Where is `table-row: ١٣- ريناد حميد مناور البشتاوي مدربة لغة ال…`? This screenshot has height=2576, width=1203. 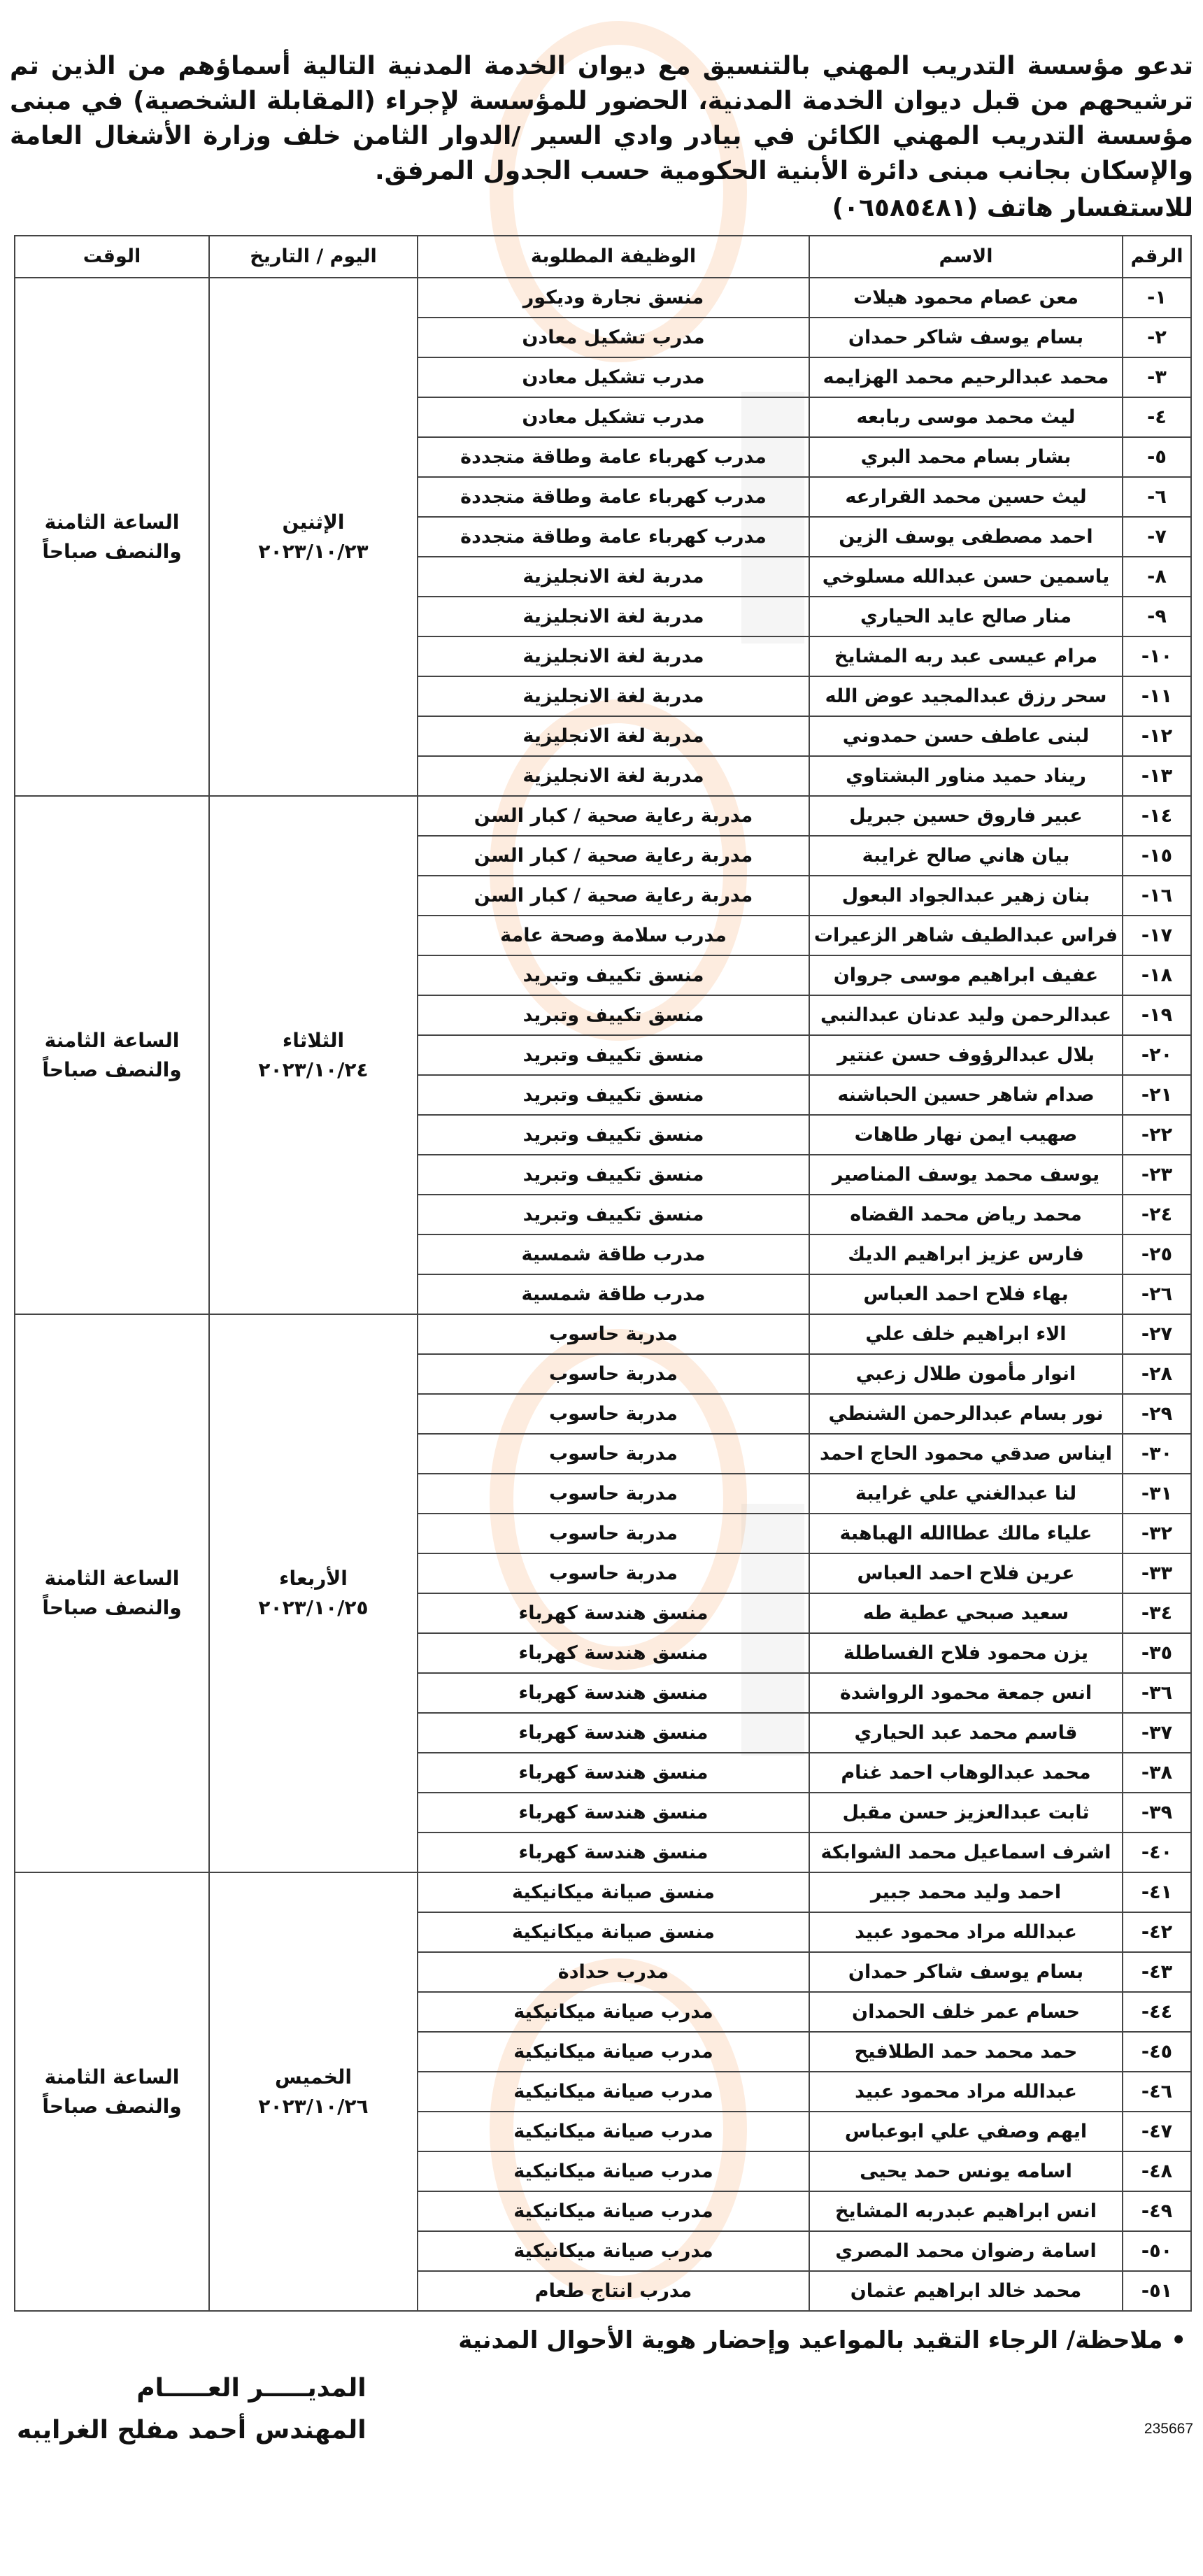 table-row: ١٣- ريناد حميد مناور البشتاوي مدربة لغة ال… is located at coordinates (603, 776).